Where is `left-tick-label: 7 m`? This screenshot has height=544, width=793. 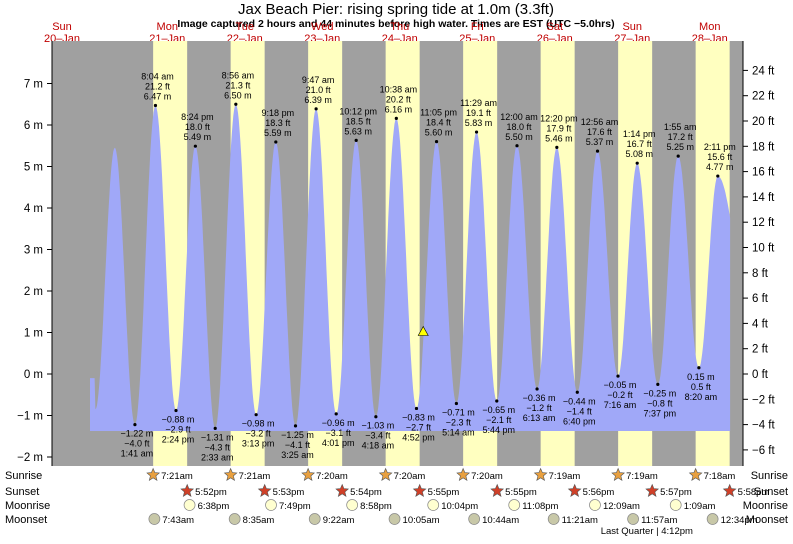
left-tick-label: 7 m is located at coordinates (33, 85).